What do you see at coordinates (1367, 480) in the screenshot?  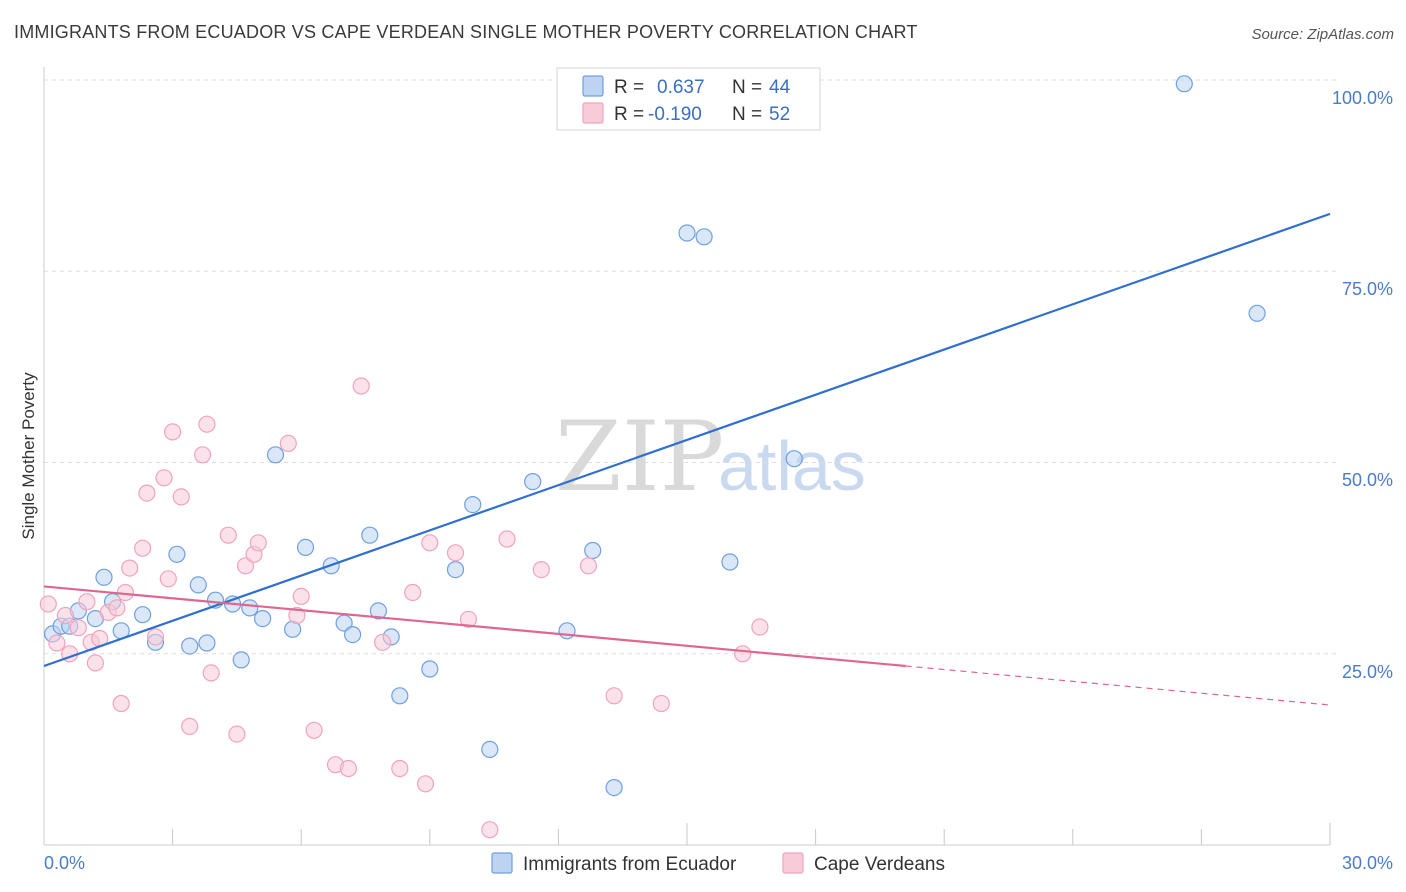 I see `y-tick-50: 50.0%` at bounding box center [1367, 480].